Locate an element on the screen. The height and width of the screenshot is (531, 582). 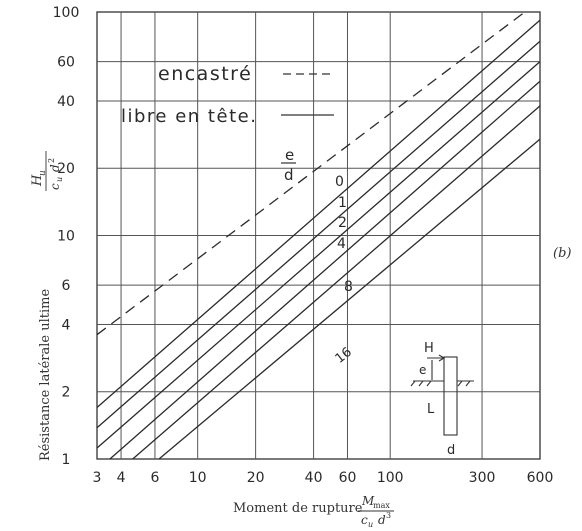
y-tick-label-10: 10 is located at coordinates (66, 237).